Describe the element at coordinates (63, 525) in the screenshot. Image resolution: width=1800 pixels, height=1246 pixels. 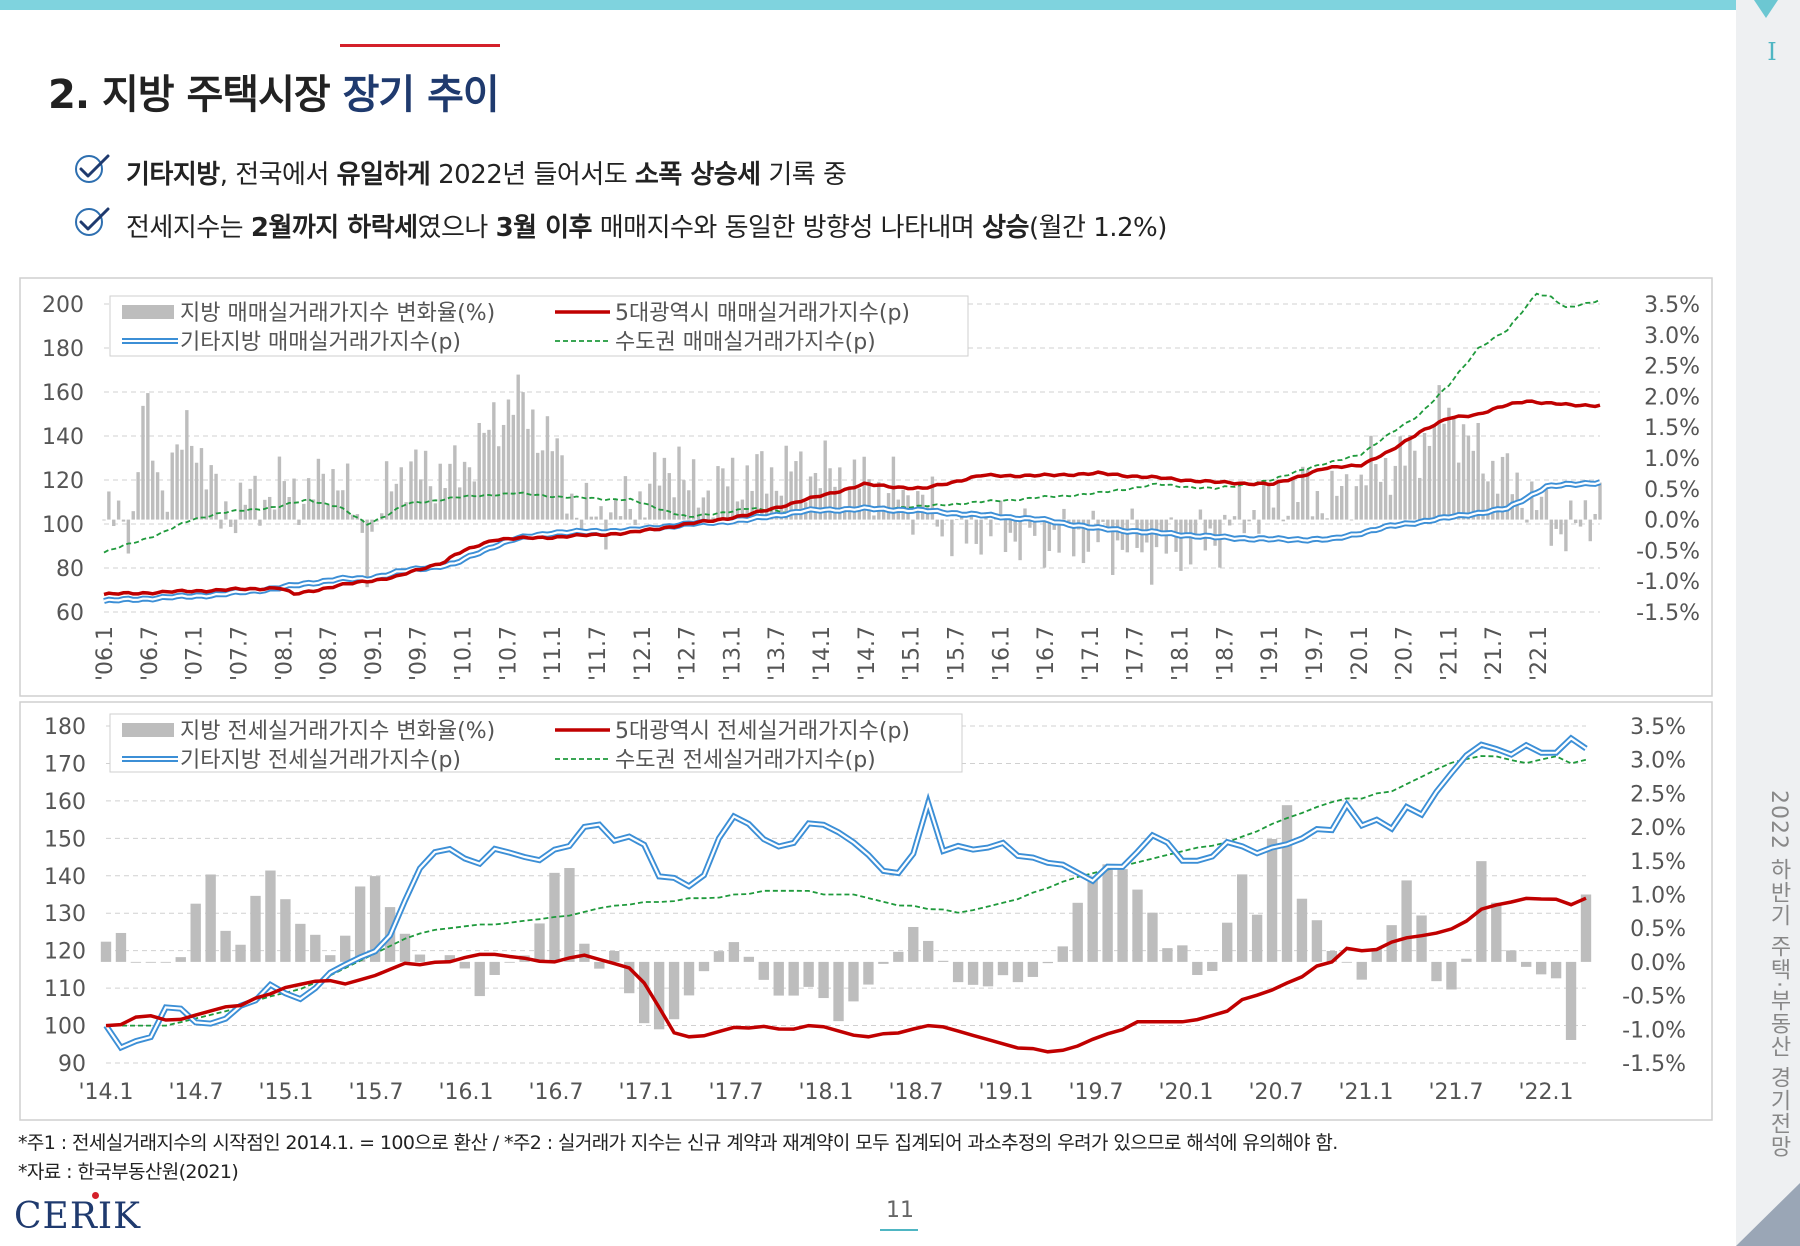
I see `chart1-y-tick-label: 100` at that location.